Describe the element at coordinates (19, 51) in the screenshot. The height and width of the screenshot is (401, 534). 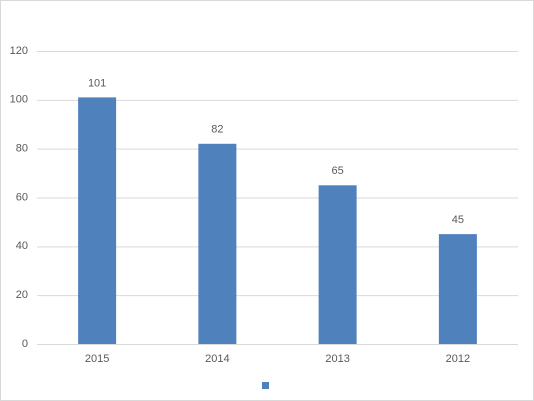
I see `y-tick-label: 120` at that location.